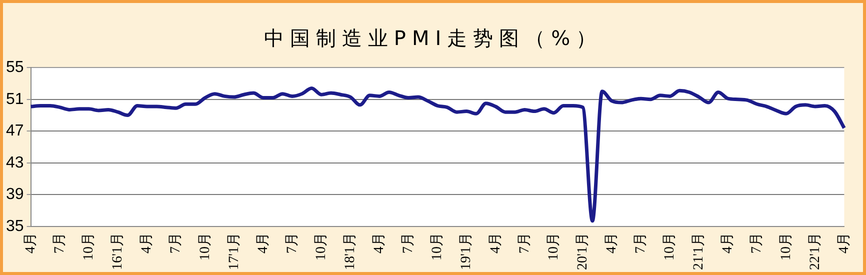 The width and height of the screenshot is (866, 275). Describe the element at coordinates (433, 38) in the screenshot. I see `chart-title: 中国制造业PMI走势图（%）` at that location.